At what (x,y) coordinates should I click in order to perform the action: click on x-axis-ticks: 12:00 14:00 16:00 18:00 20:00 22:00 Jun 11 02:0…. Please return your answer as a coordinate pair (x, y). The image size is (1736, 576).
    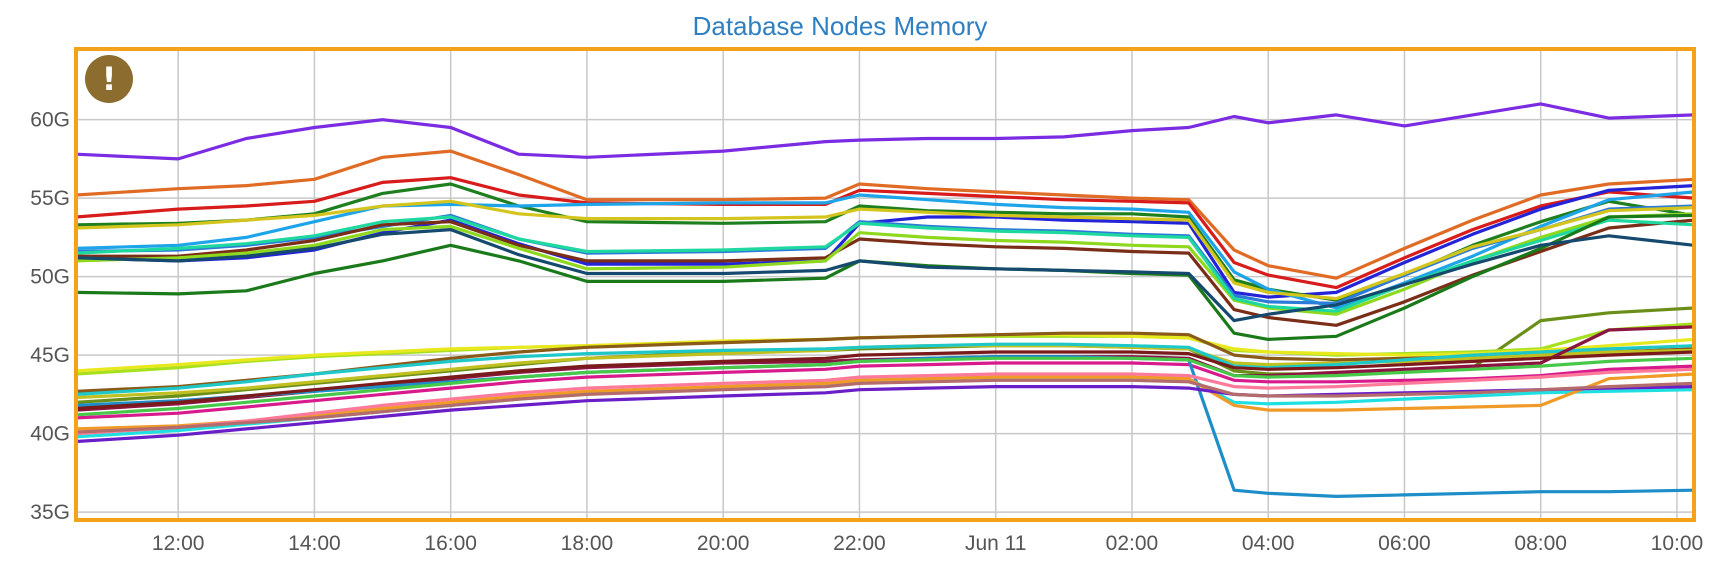
    Looking at the image, I should click on (927, 543).